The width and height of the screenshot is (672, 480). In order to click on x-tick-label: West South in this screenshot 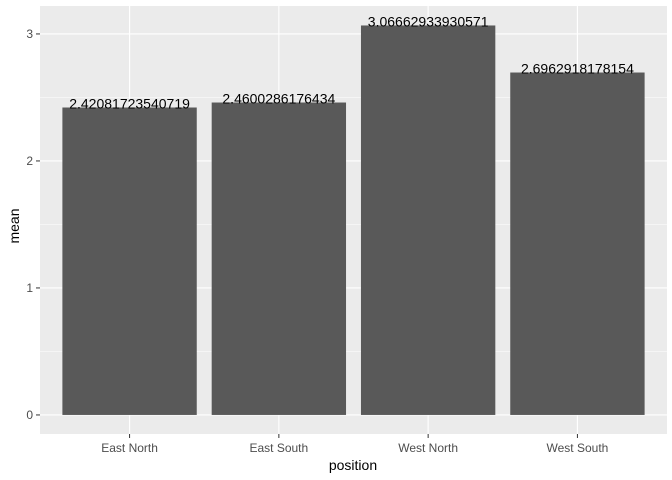, I will do `click(578, 448)`.